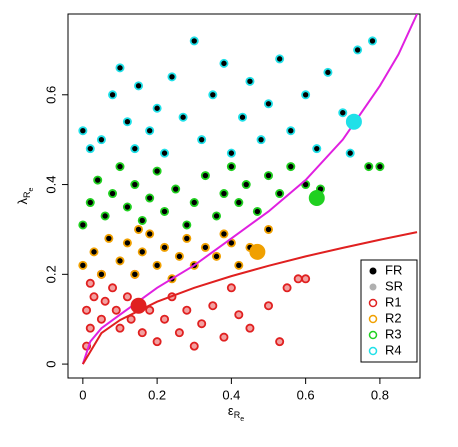 The width and height of the screenshot is (458, 447). What do you see at coordinates (236, 412) in the screenshot?
I see `x-label: εRe` at bounding box center [236, 412].